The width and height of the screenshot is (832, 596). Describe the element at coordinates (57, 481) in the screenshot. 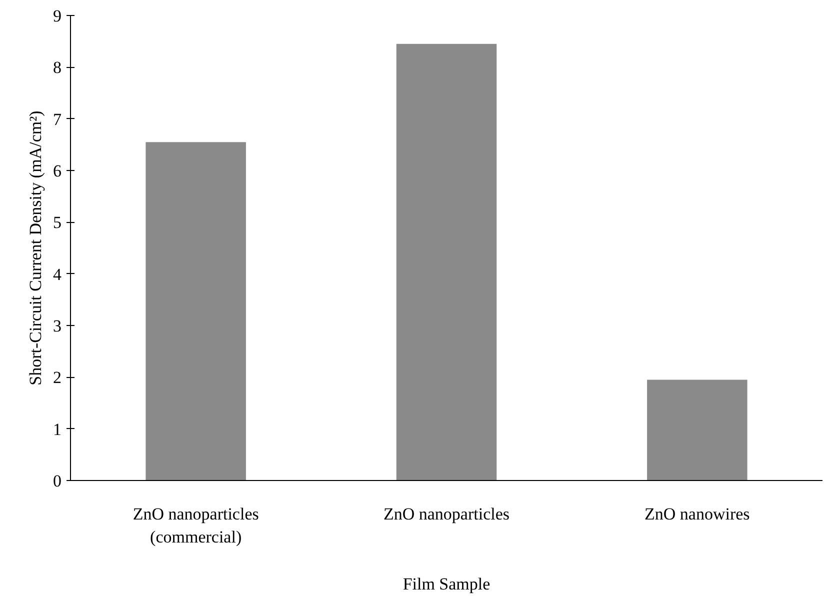

I see `y-tick-label: 0` at that location.